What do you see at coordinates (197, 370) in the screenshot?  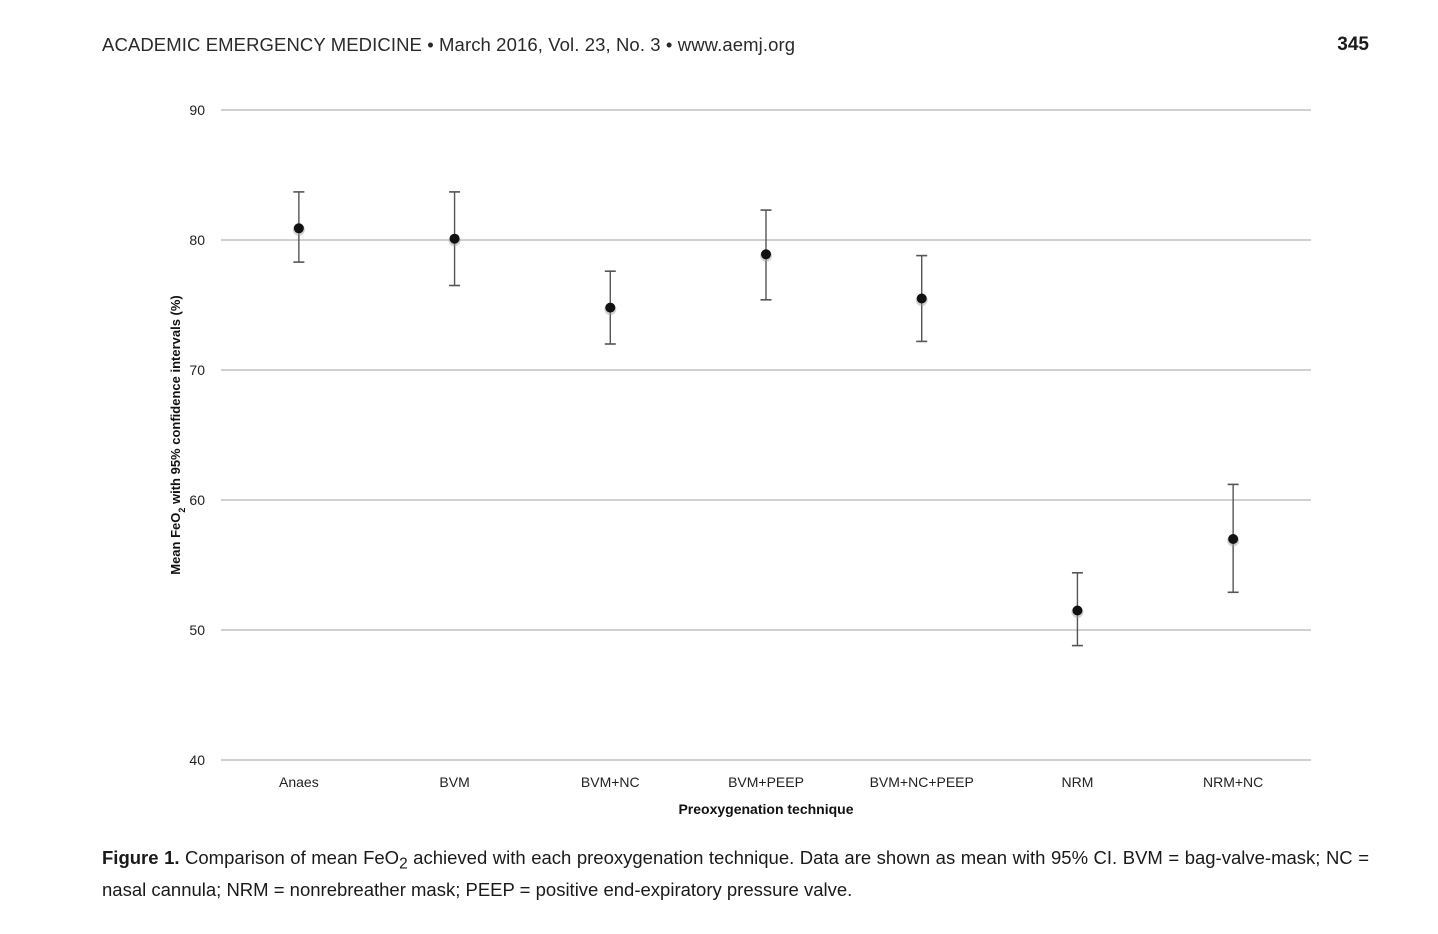 I see `y-tick-label: 70` at bounding box center [197, 370].